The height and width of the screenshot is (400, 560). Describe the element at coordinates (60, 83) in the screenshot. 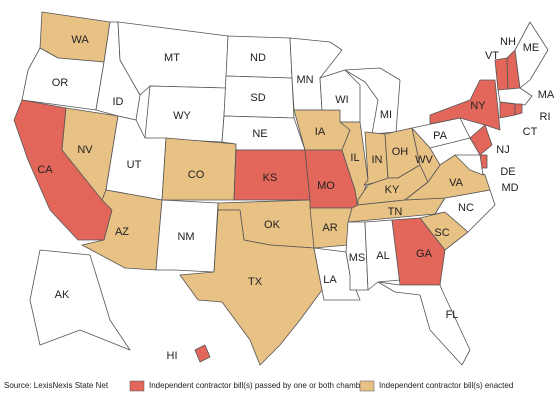

I see `state-label: OR` at that location.